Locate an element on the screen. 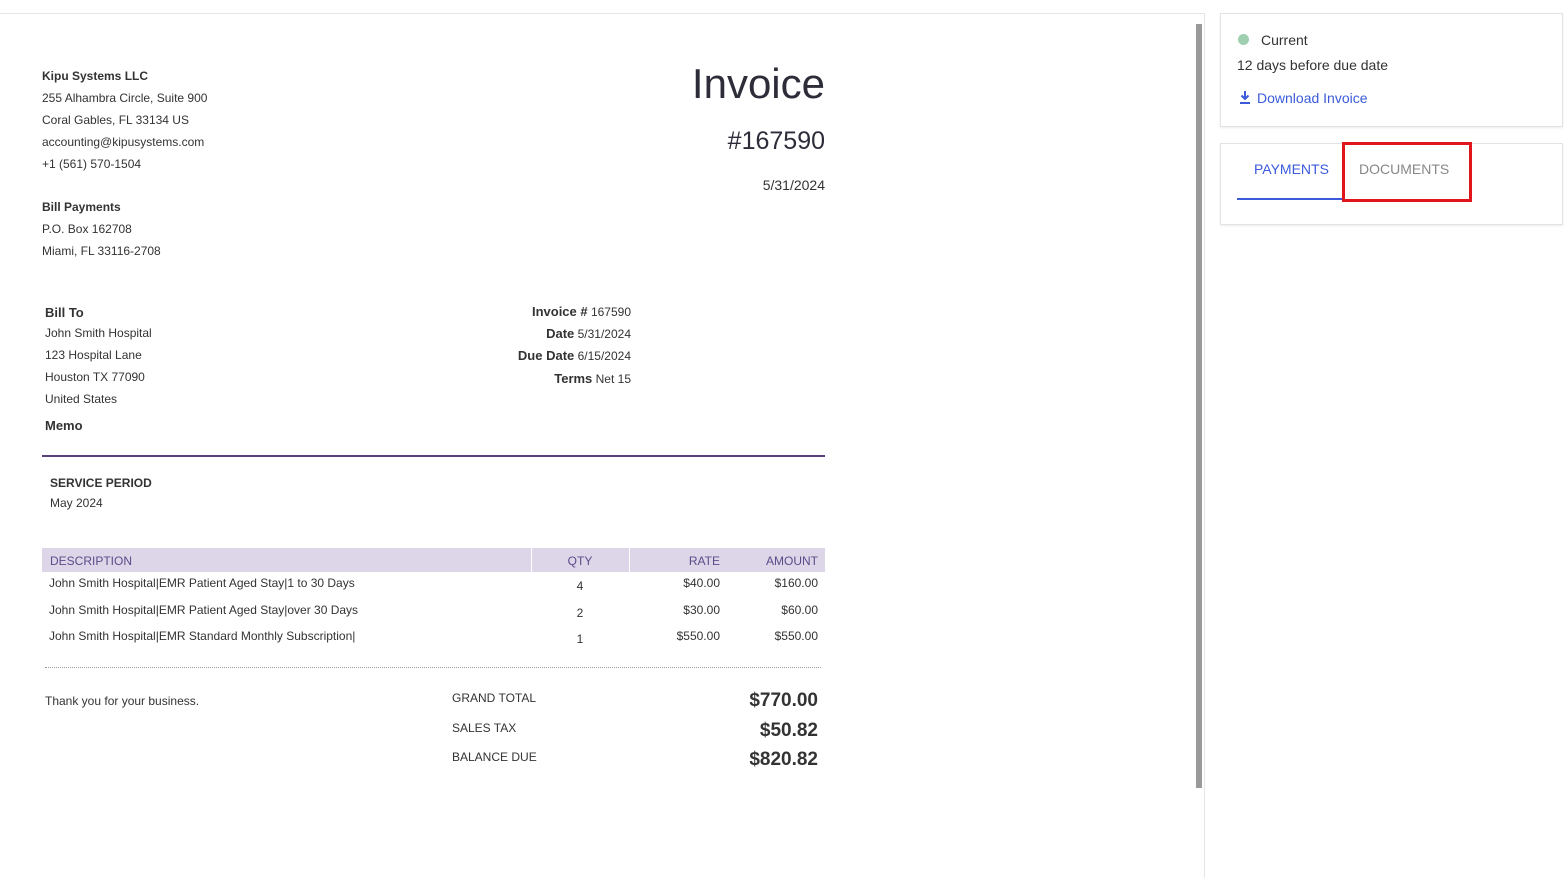  scrollbar is located at coordinates (1199, 406).